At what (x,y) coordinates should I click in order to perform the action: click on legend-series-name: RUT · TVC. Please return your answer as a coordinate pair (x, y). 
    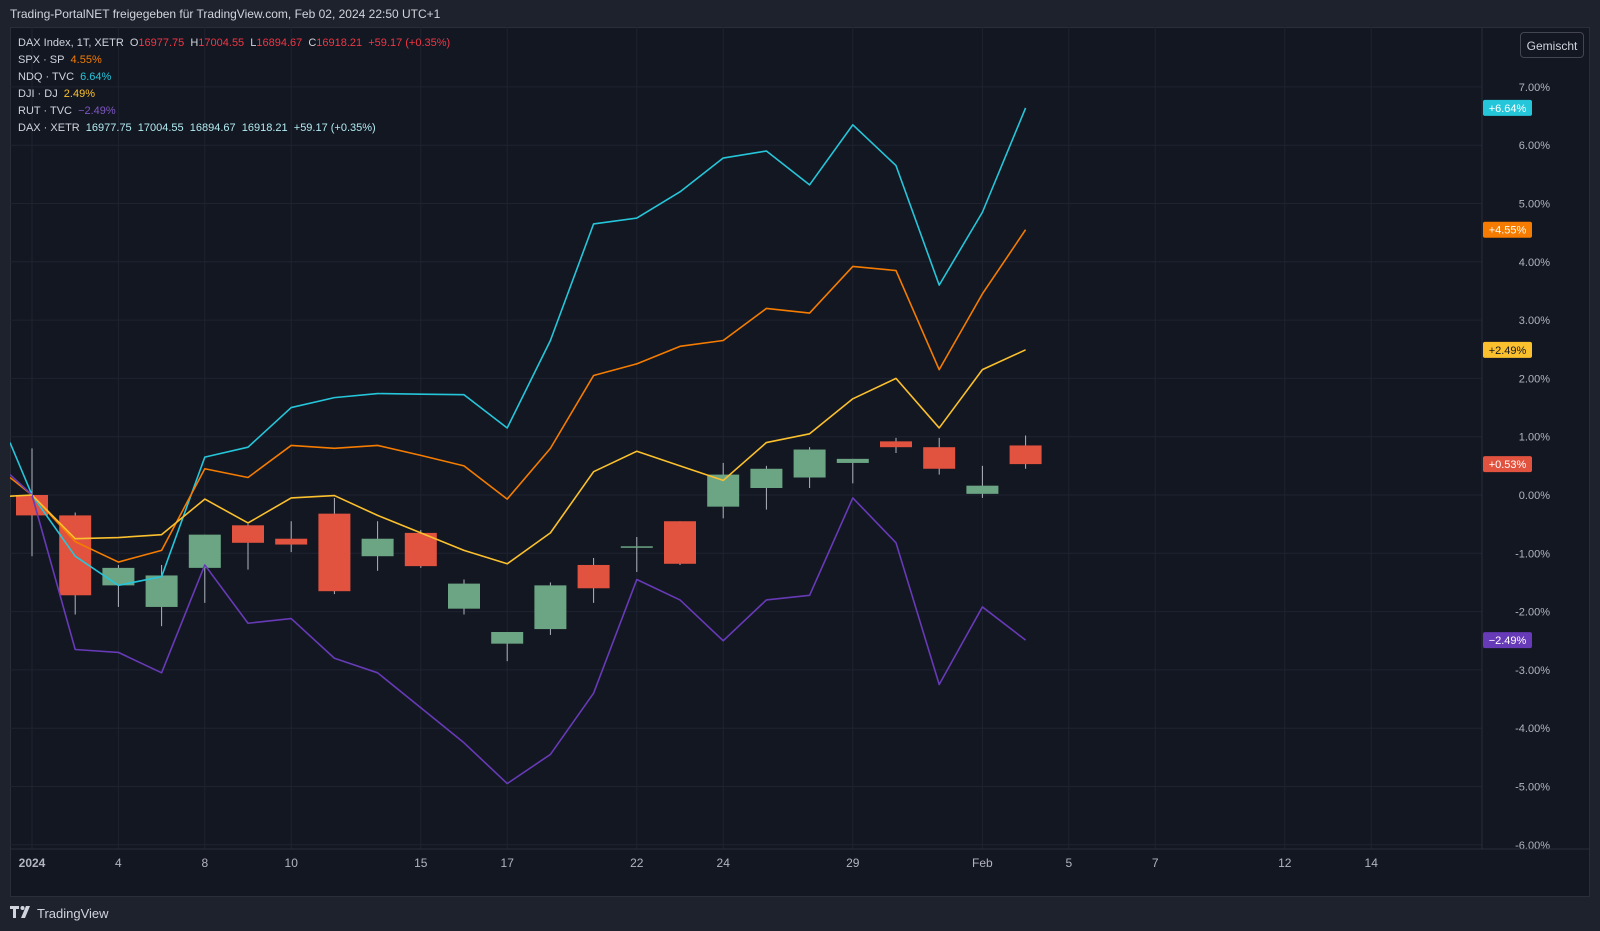
    Looking at the image, I should click on (45, 111).